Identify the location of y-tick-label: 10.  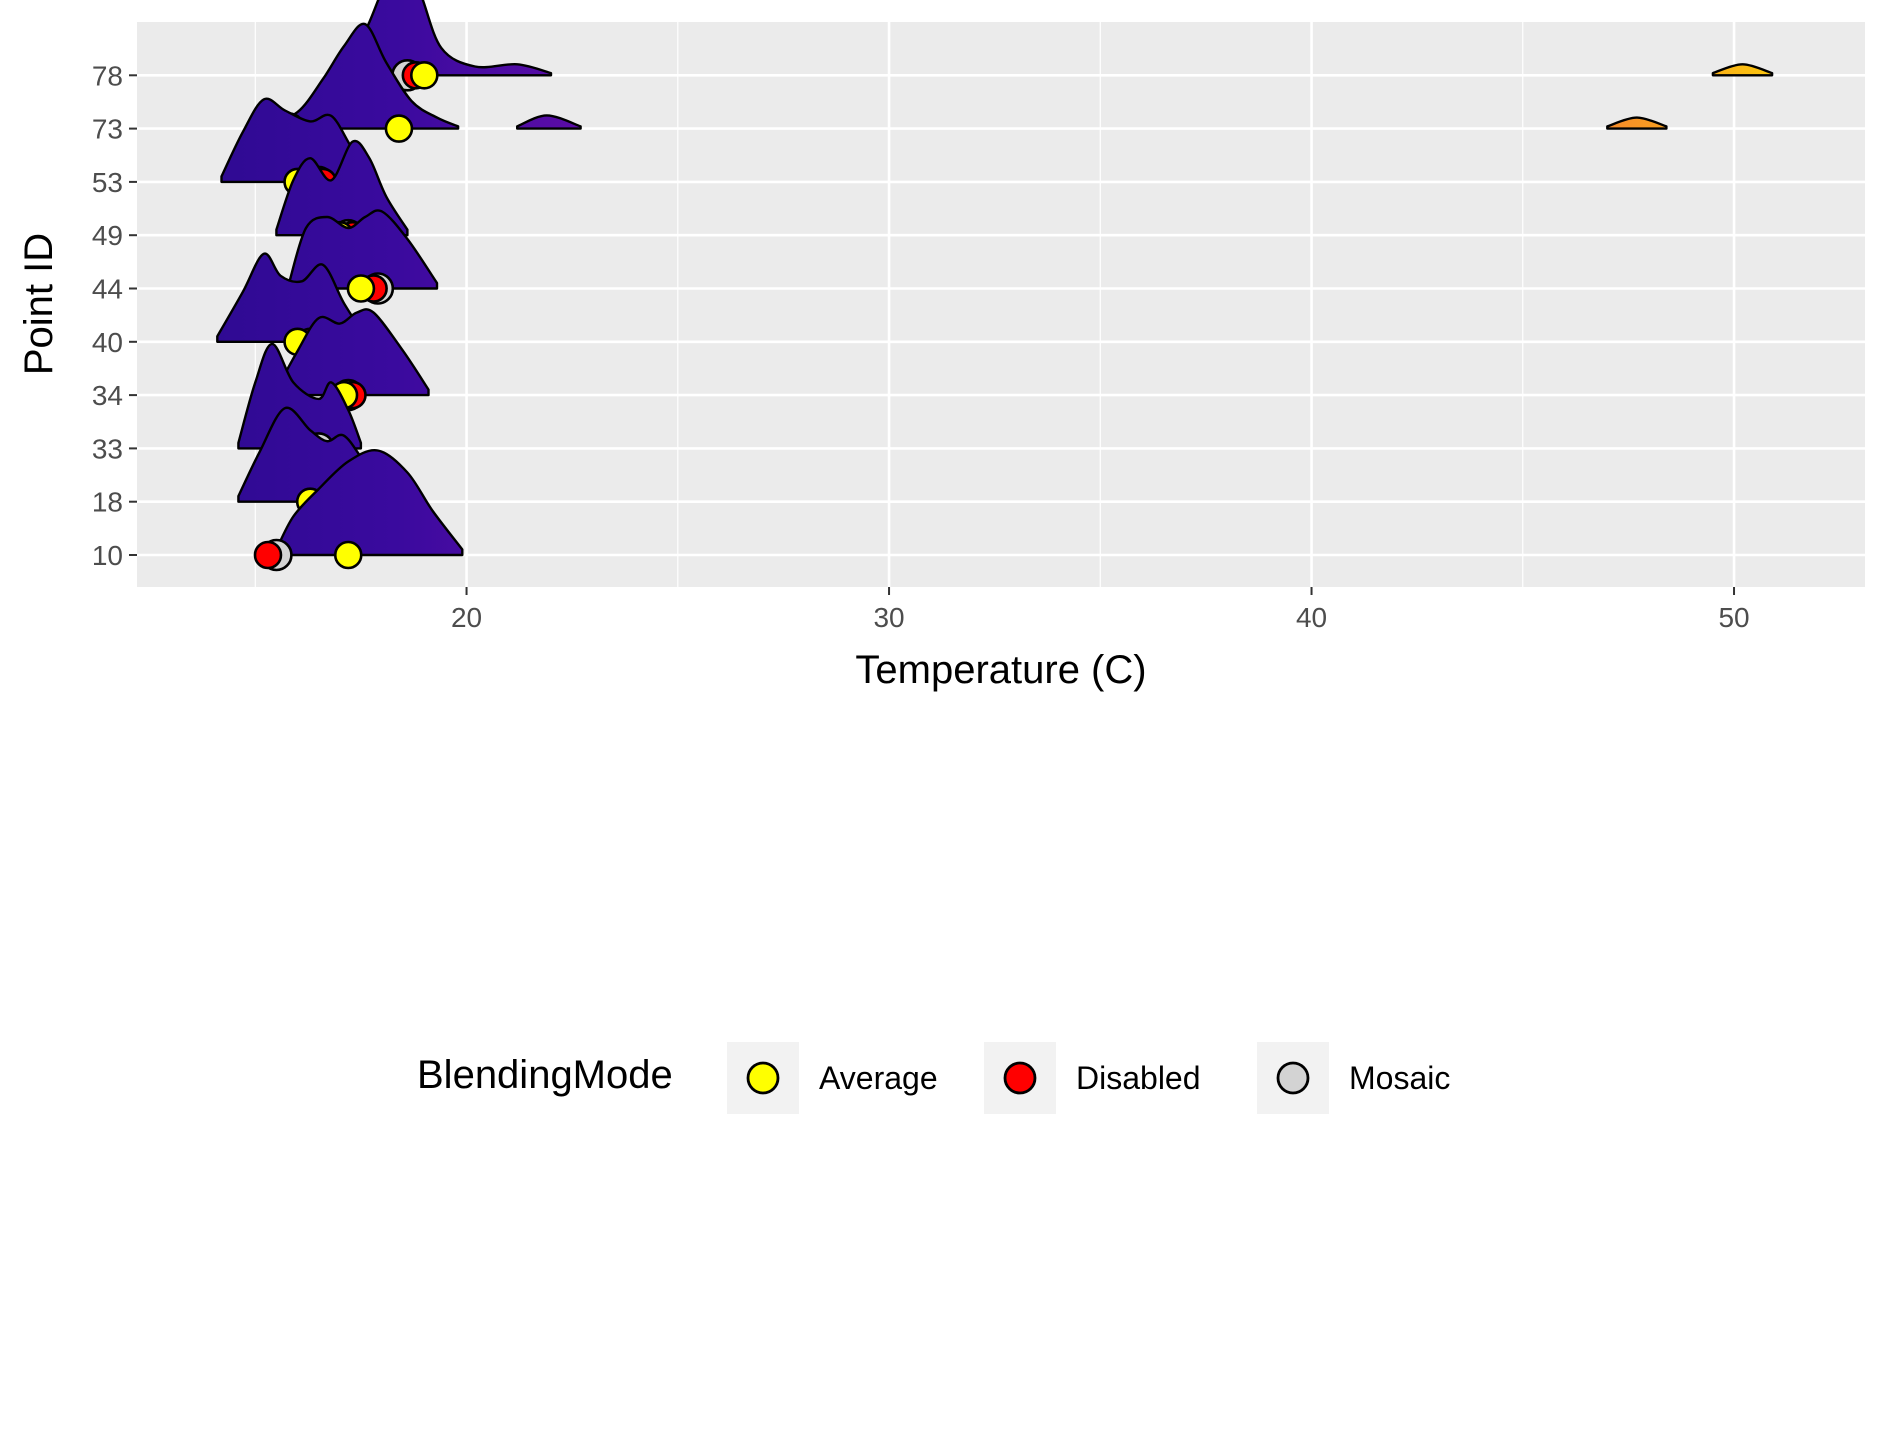
(107, 555).